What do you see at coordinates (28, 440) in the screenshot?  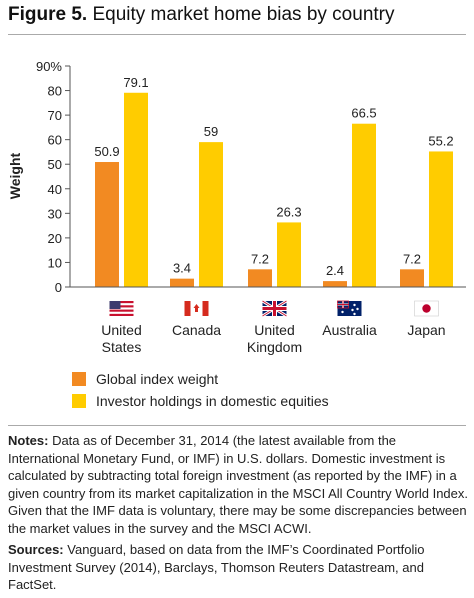 I see `notes-label: Notes:` at bounding box center [28, 440].